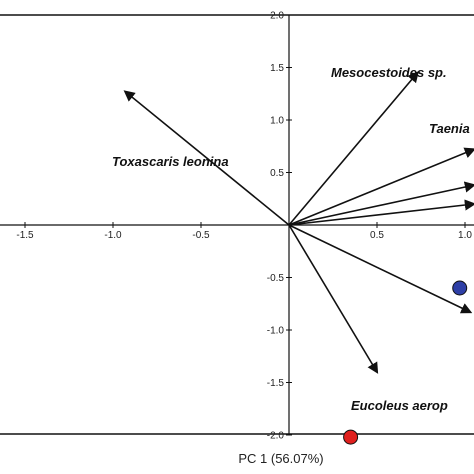 Image resolution: width=474 pixels, height=474 pixels. What do you see at coordinates (277, 16) in the screenshot?
I see `y-tick-label: 2.0` at bounding box center [277, 16].